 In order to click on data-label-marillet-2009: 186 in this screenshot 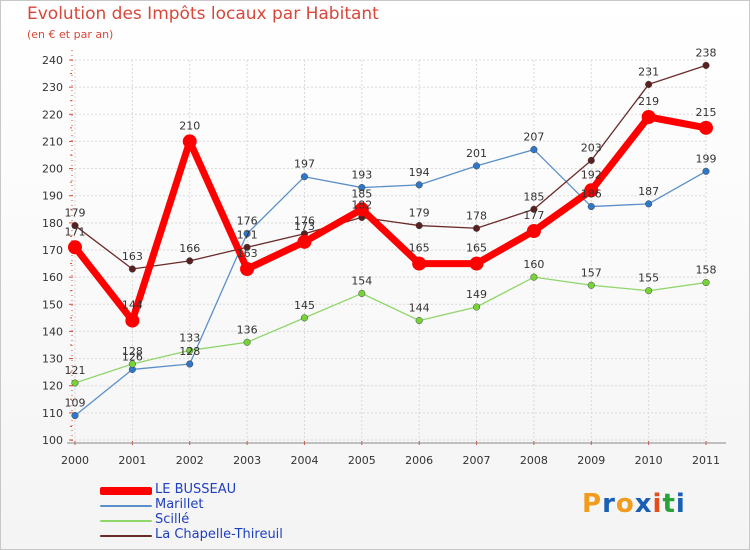, I will do `click(591, 194)`.